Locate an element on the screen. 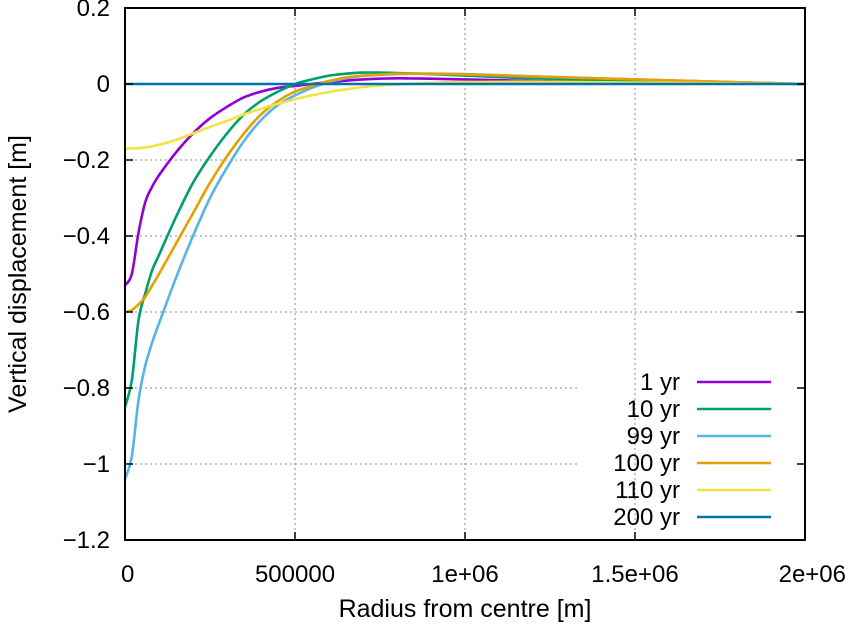  legend-label: 100 yr is located at coordinates (646, 463).